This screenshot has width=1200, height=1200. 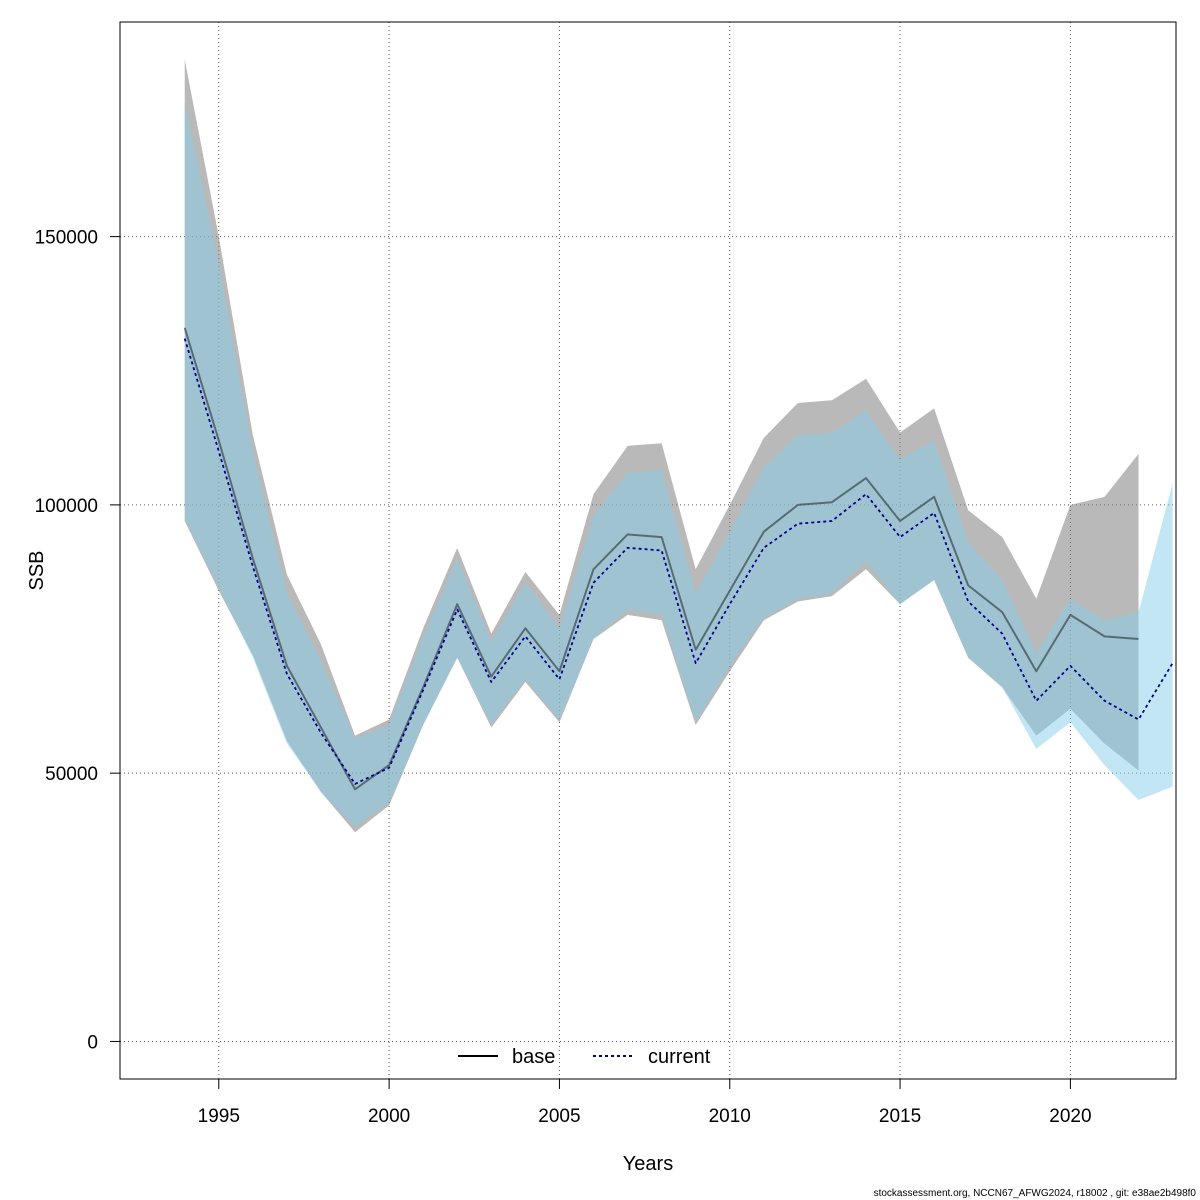 I want to click on y-tick-label: 0, so click(x=92, y=1042).